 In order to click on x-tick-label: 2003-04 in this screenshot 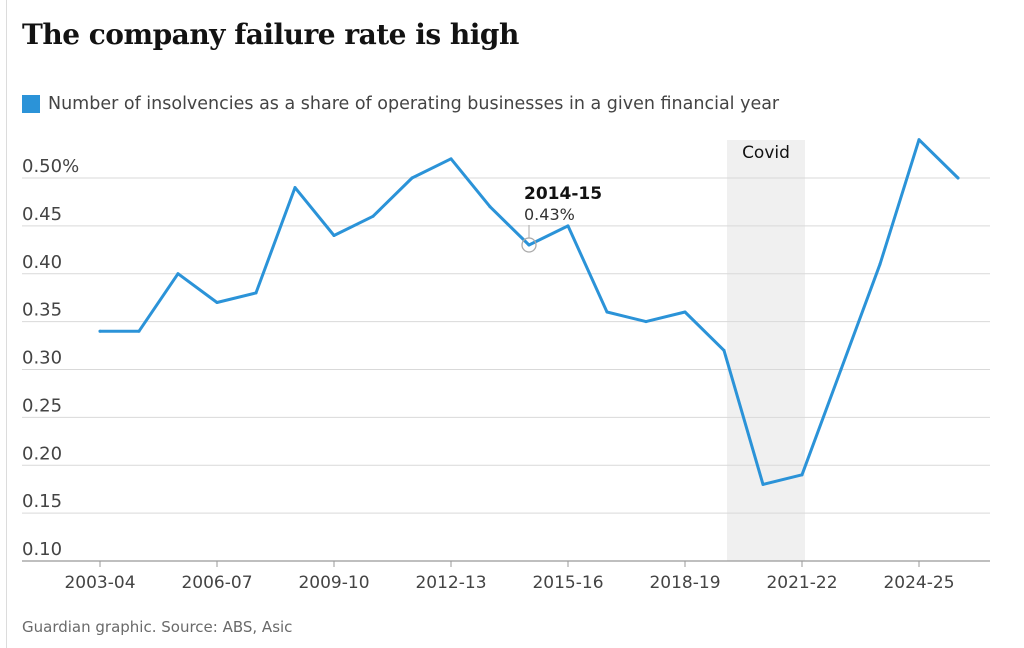, I will do `click(99, 583)`.